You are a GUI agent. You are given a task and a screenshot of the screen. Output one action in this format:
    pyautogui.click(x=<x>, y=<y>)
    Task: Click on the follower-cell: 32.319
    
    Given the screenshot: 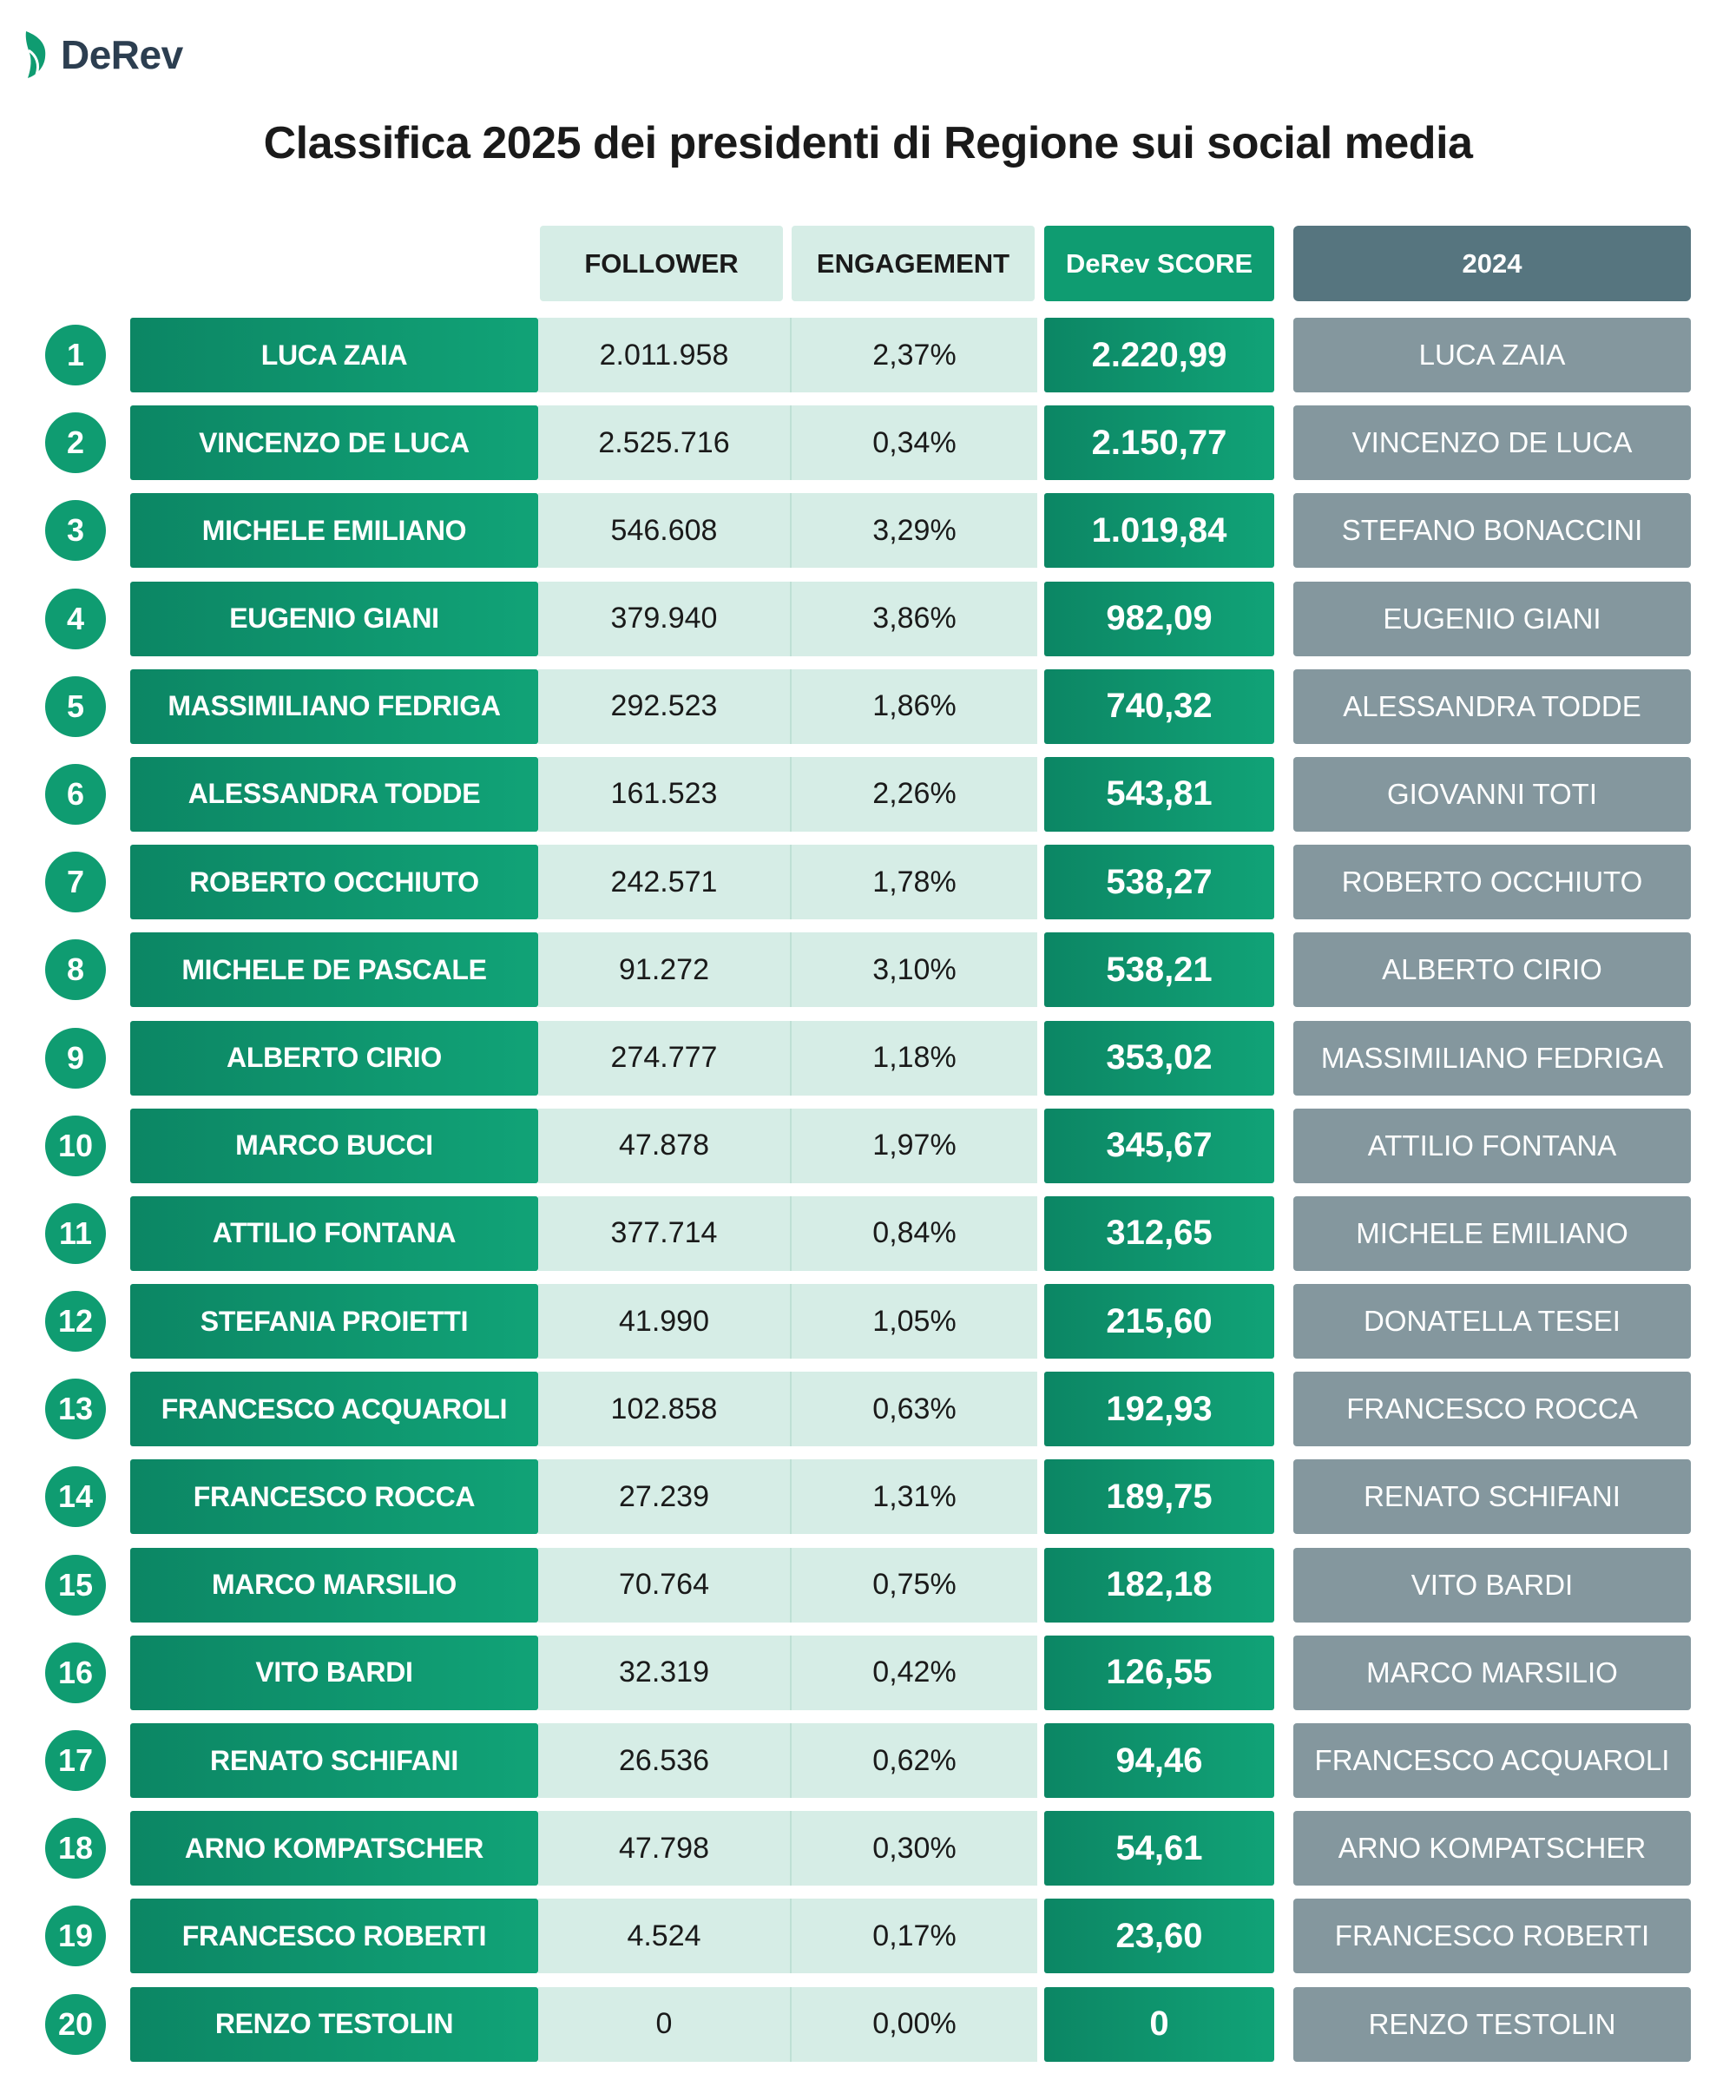 What is the action you would take?
    pyautogui.click(x=664, y=1672)
    